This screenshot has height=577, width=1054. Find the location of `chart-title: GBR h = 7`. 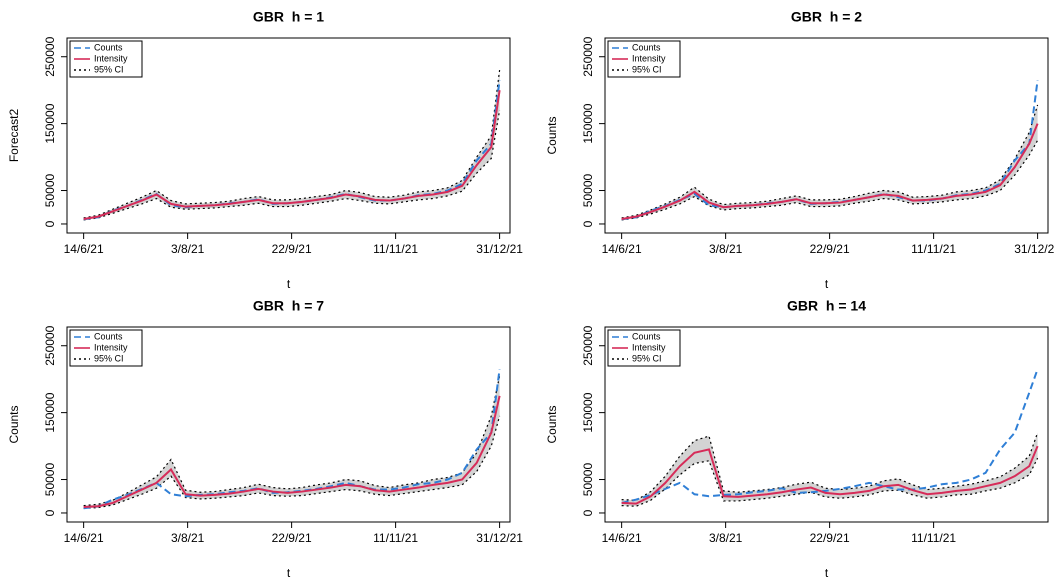

chart-title: GBR h = 7 is located at coordinates (288, 306).